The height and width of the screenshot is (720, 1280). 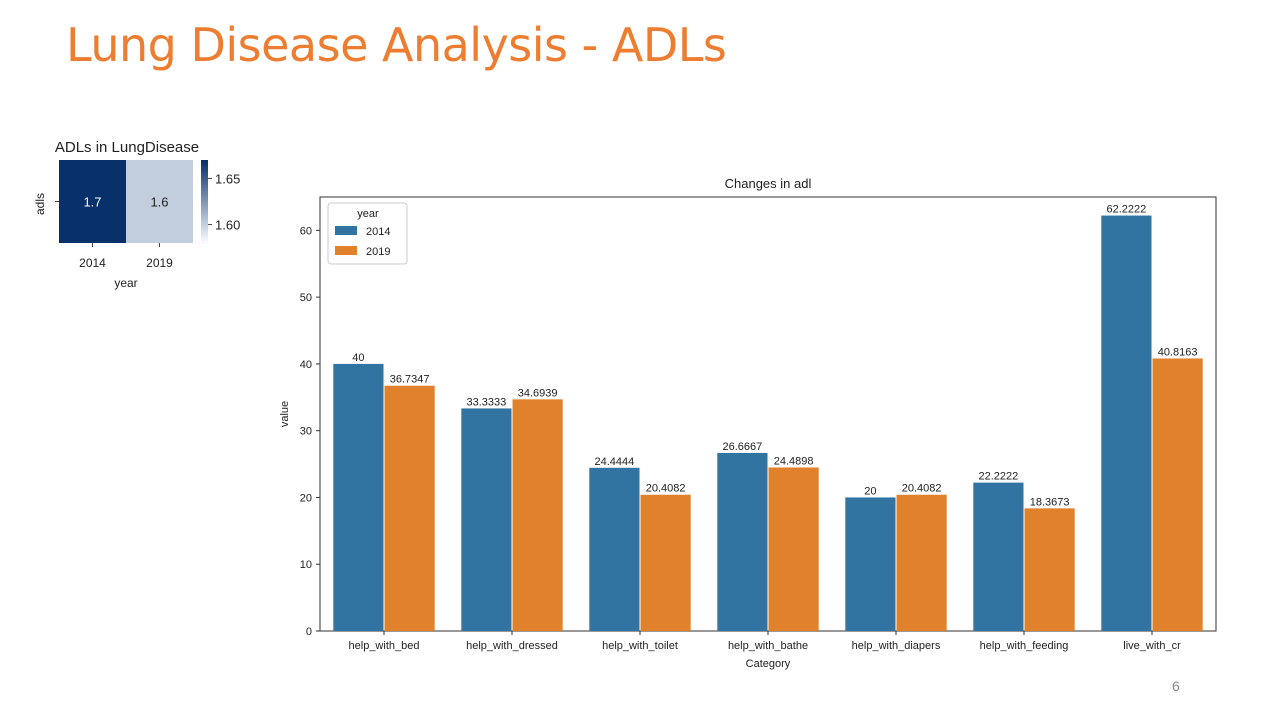 I want to click on legend-label-2014: 2014, so click(x=378, y=232).